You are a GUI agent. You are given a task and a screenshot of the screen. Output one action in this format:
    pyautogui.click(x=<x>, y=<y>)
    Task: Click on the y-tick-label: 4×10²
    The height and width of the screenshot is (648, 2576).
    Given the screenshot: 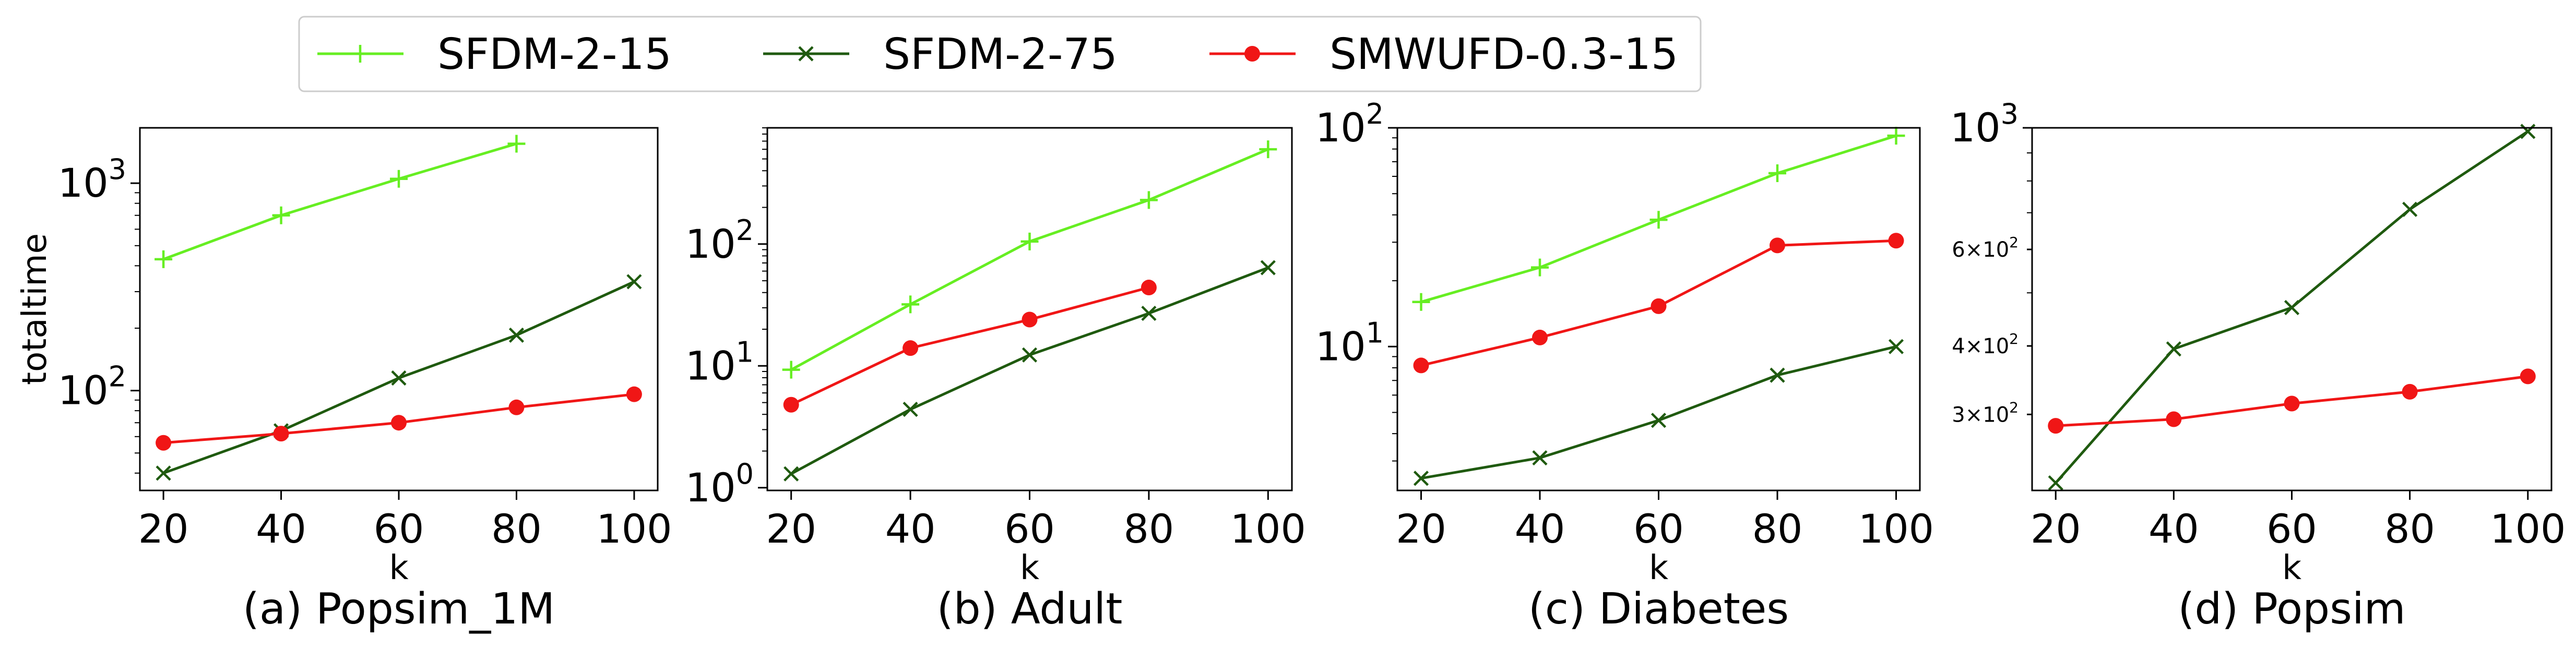 What is the action you would take?
    pyautogui.click(x=1985, y=344)
    